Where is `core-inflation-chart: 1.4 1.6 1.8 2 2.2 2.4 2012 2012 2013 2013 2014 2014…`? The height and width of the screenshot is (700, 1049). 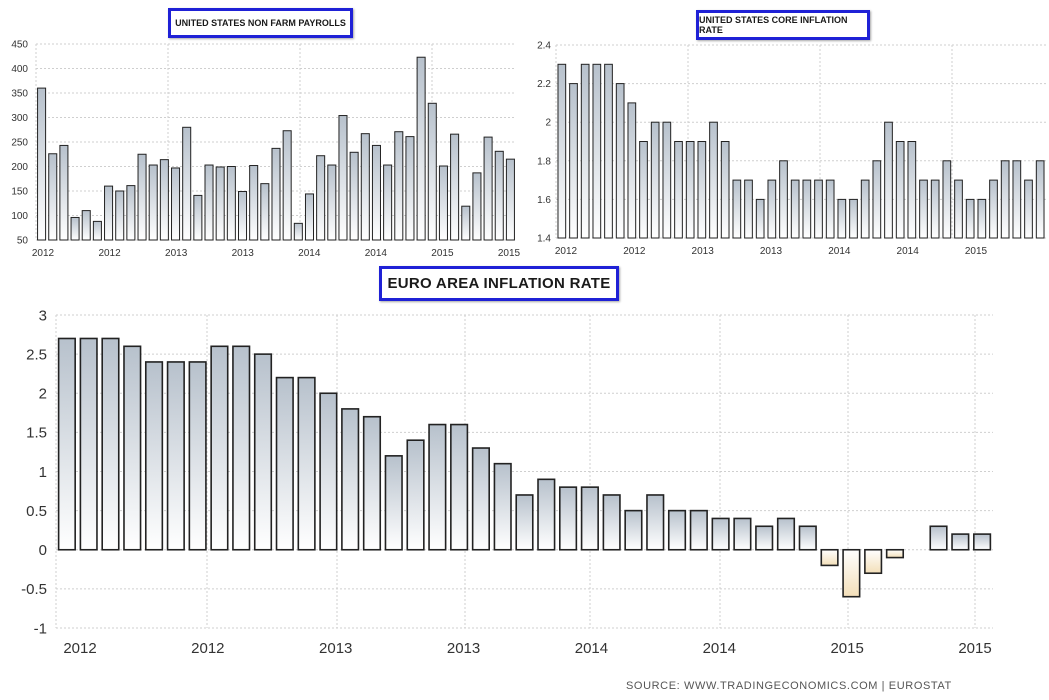 core-inflation-chart: 1.4 1.6 1.8 2 2.2 2.4 2012 2012 2013 2013 2014 2014… is located at coordinates (791, 149).